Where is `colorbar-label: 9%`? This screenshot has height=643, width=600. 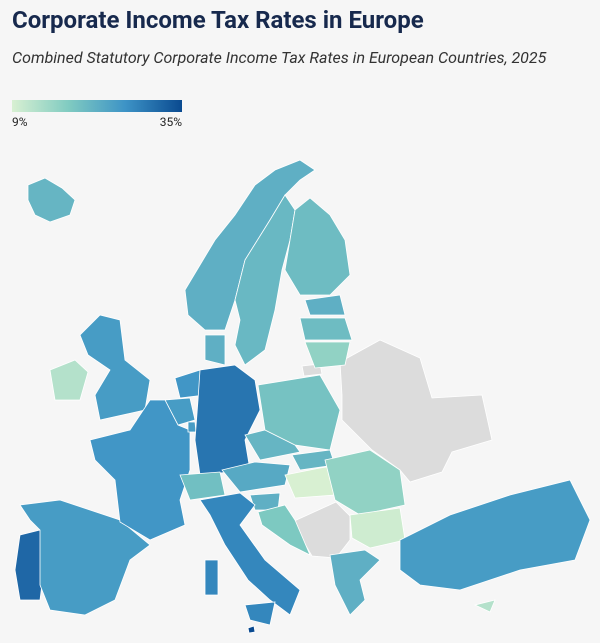 colorbar-label: 9% is located at coordinates (20, 122).